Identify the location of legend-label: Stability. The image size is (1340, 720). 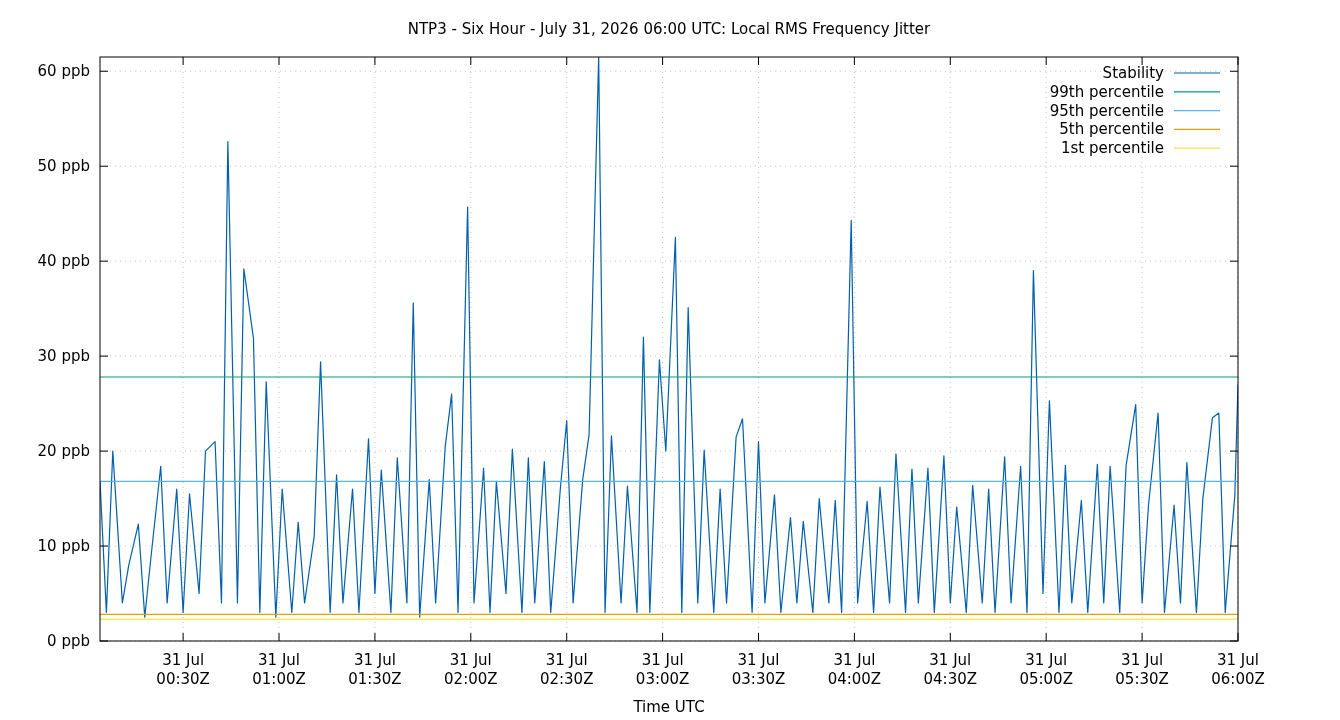
(1133, 73).